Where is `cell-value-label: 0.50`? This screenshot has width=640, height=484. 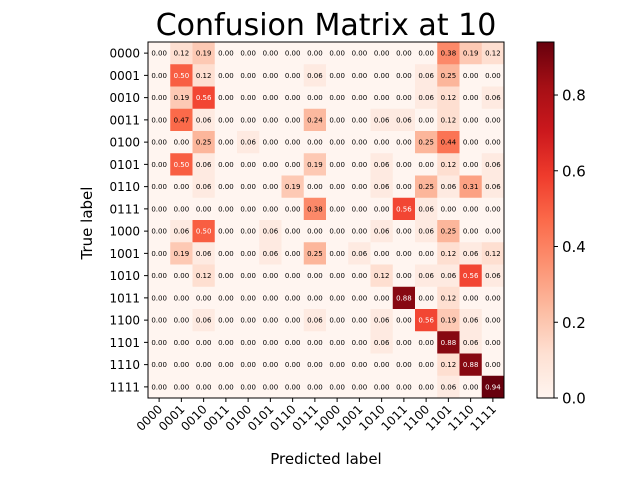 cell-value-label: 0.50 is located at coordinates (182, 165).